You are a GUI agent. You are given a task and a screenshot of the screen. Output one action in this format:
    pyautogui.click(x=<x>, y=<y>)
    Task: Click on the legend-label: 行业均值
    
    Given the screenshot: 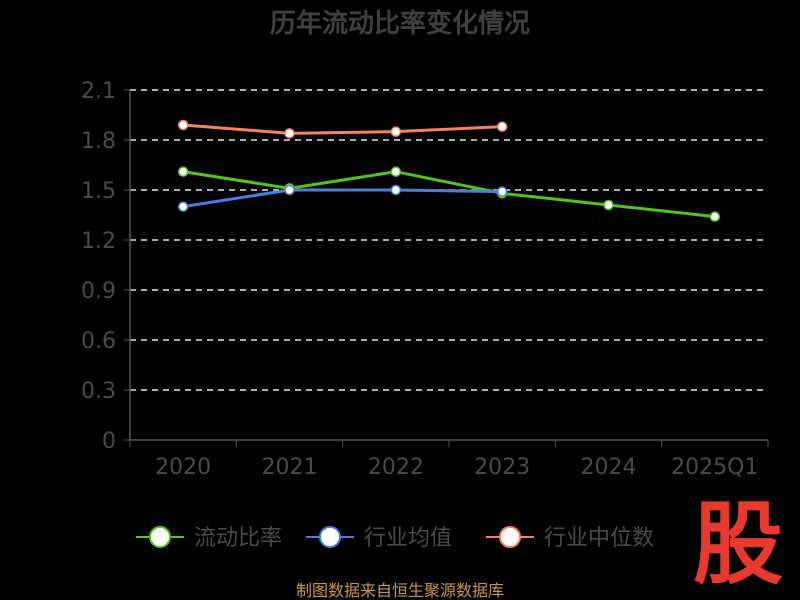 What is the action you would take?
    pyautogui.click(x=408, y=538)
    